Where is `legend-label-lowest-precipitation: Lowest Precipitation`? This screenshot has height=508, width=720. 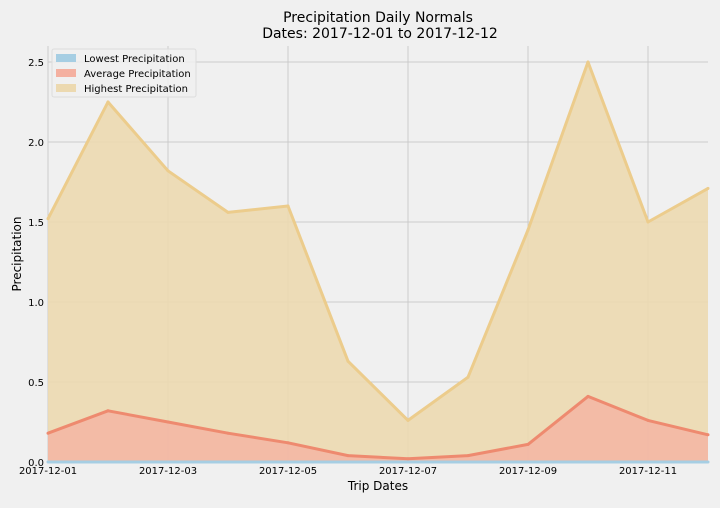
legend-label-lowest-precipitation: Lowest Precipitation is located at coordinates (134, 59).